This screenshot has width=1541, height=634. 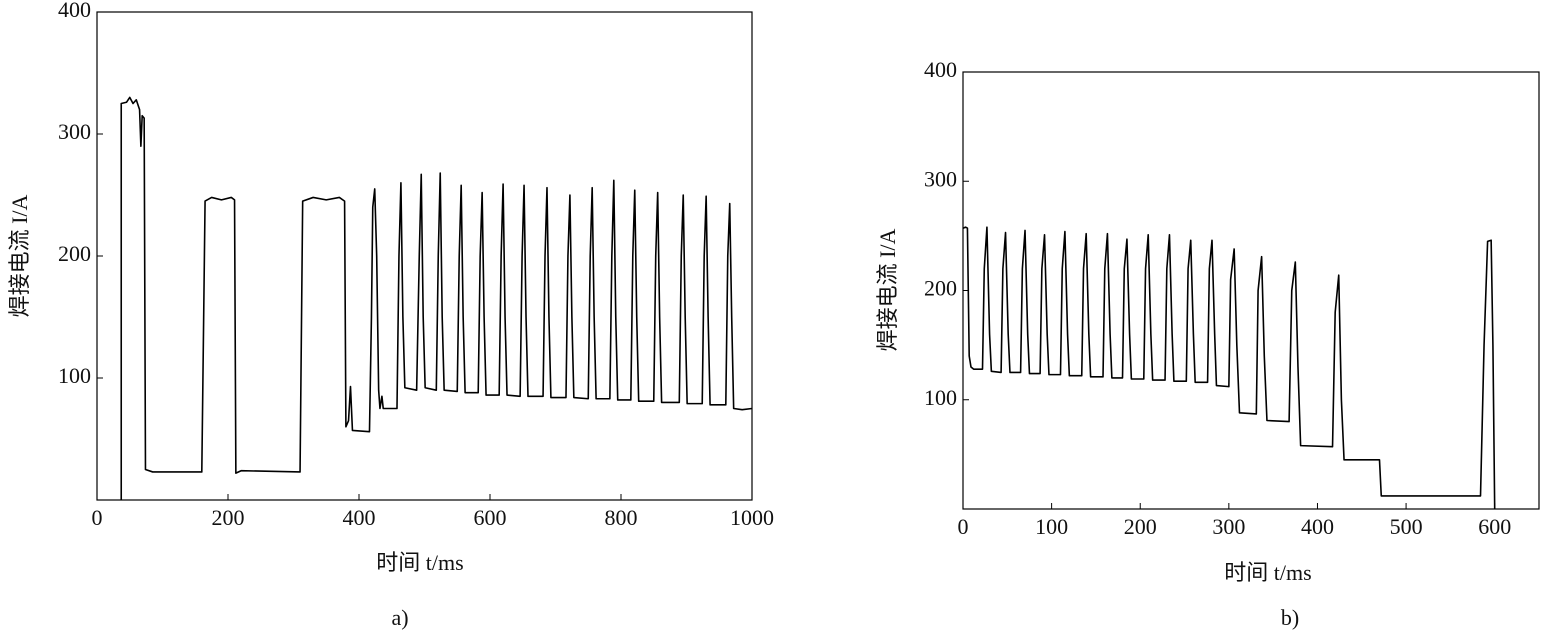 What do you see at coordinates (1228, 526) in the screenshot?
I see `x-tick-label: 300` at bounding box center [1228, 526].